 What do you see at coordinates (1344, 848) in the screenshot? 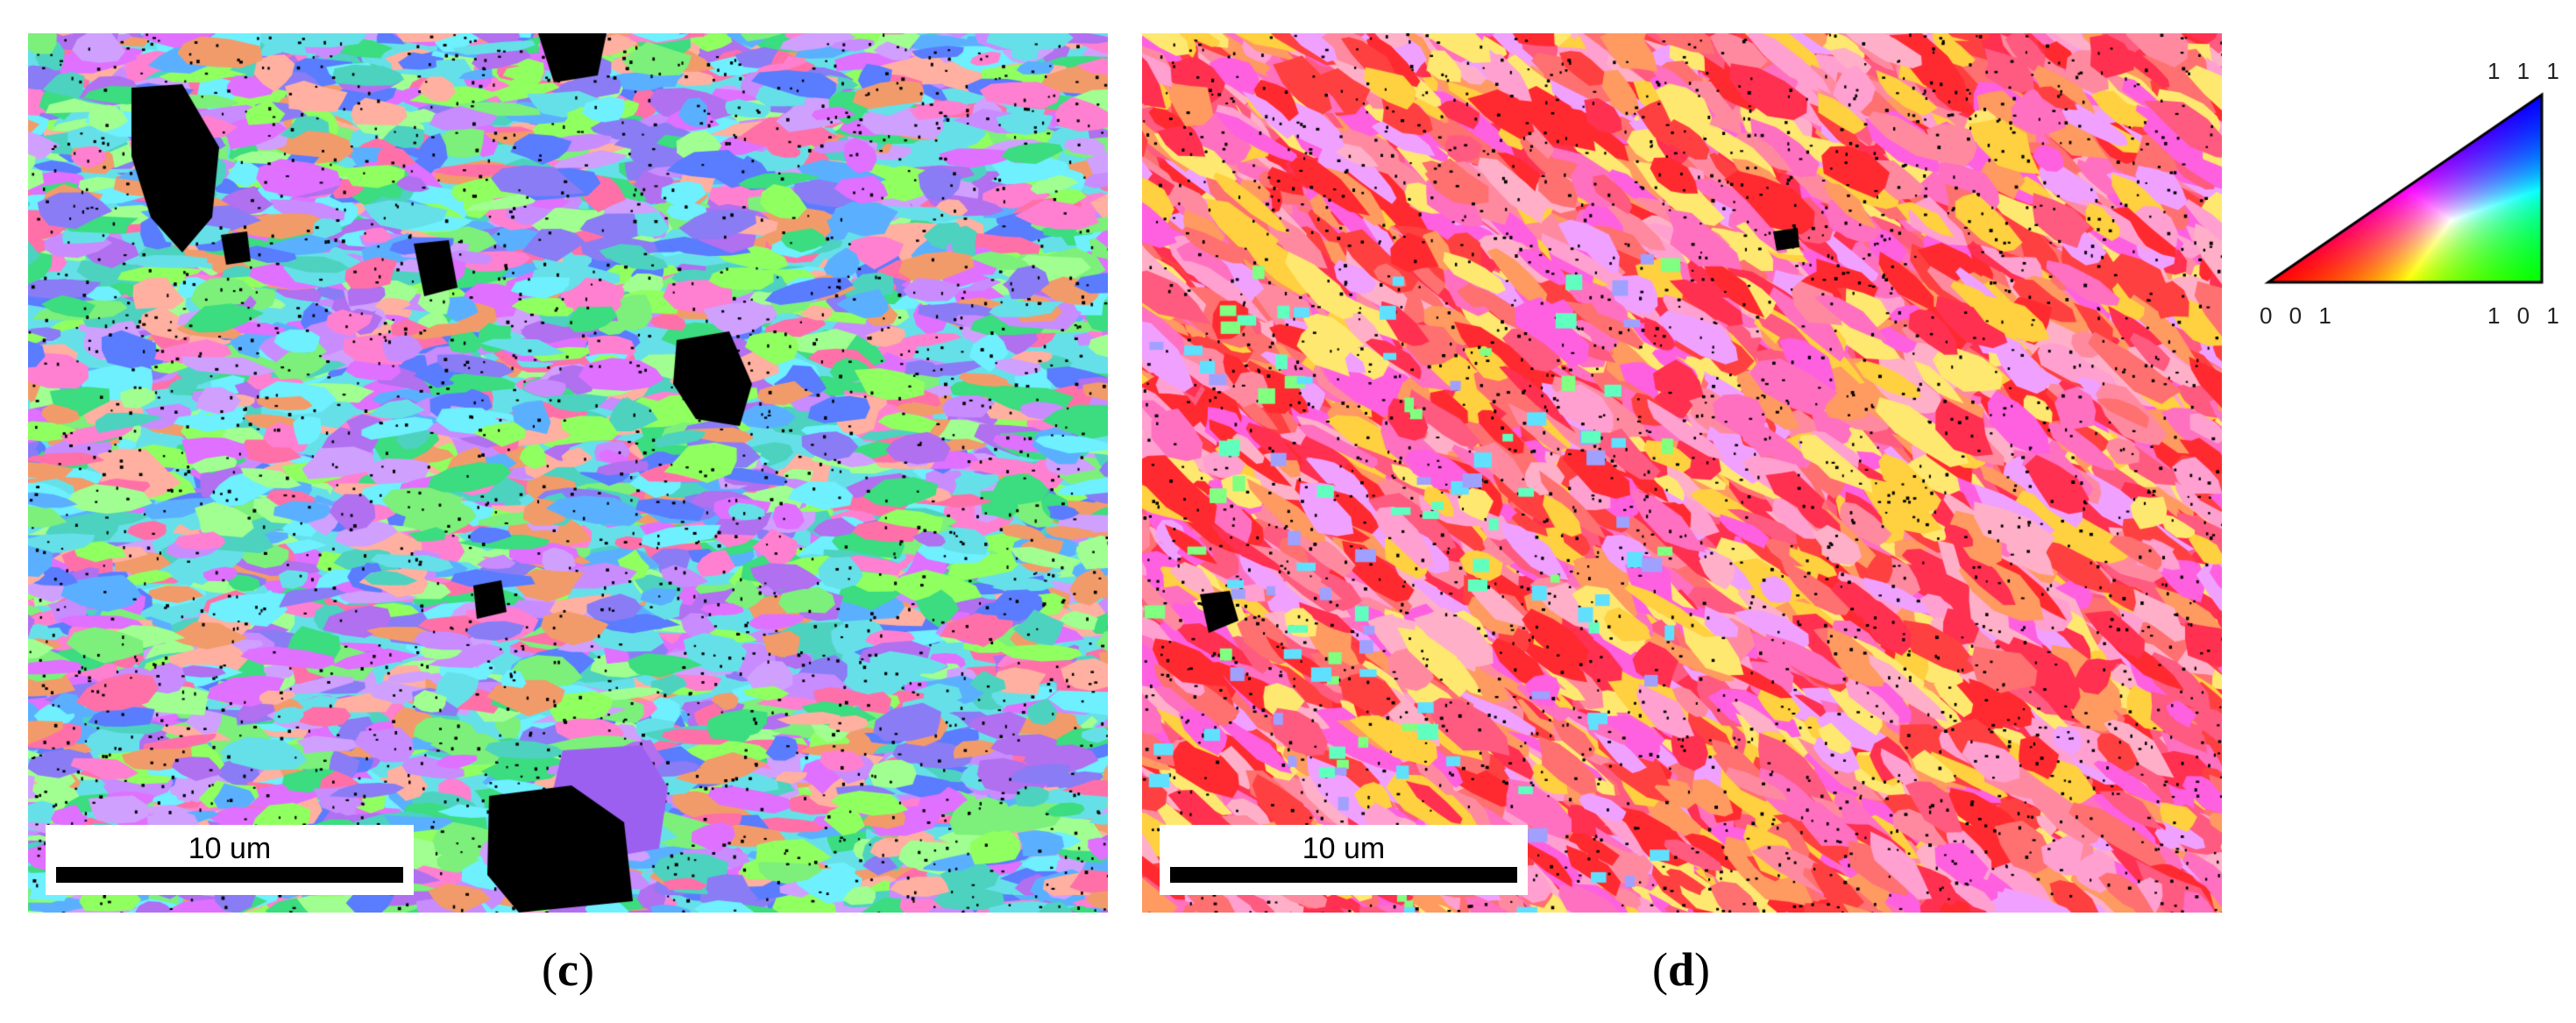
I see `scale-bar-label-d: 10 um` at bounding box center [1344, 848].